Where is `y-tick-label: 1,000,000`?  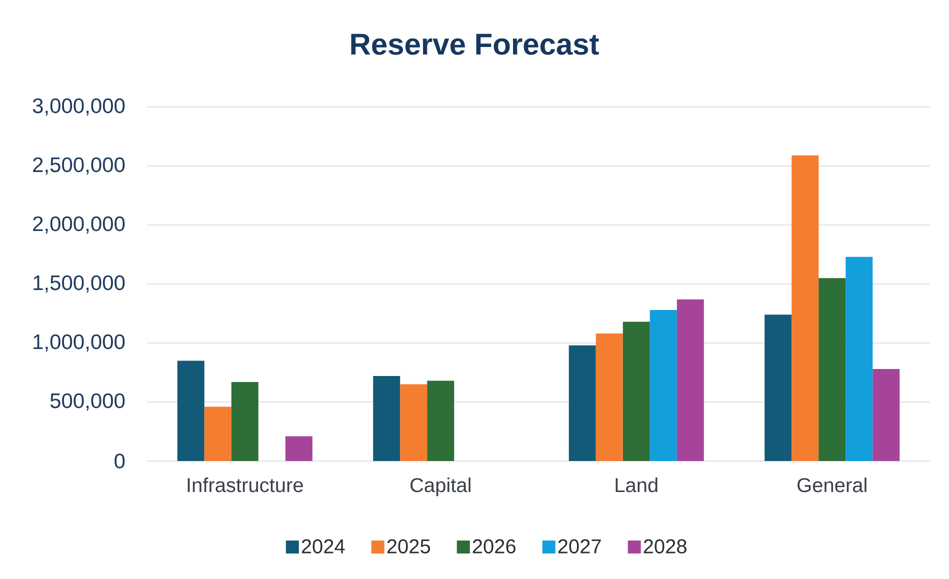
y-tick-label: 1,000,000 is located at coordinates (79, 343).